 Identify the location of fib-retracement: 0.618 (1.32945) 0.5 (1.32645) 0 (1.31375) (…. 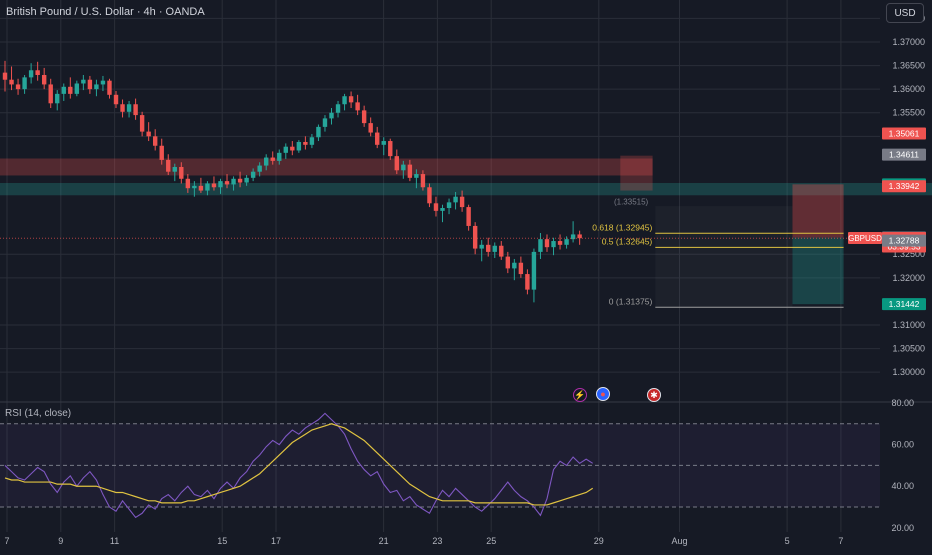
(718, 252).